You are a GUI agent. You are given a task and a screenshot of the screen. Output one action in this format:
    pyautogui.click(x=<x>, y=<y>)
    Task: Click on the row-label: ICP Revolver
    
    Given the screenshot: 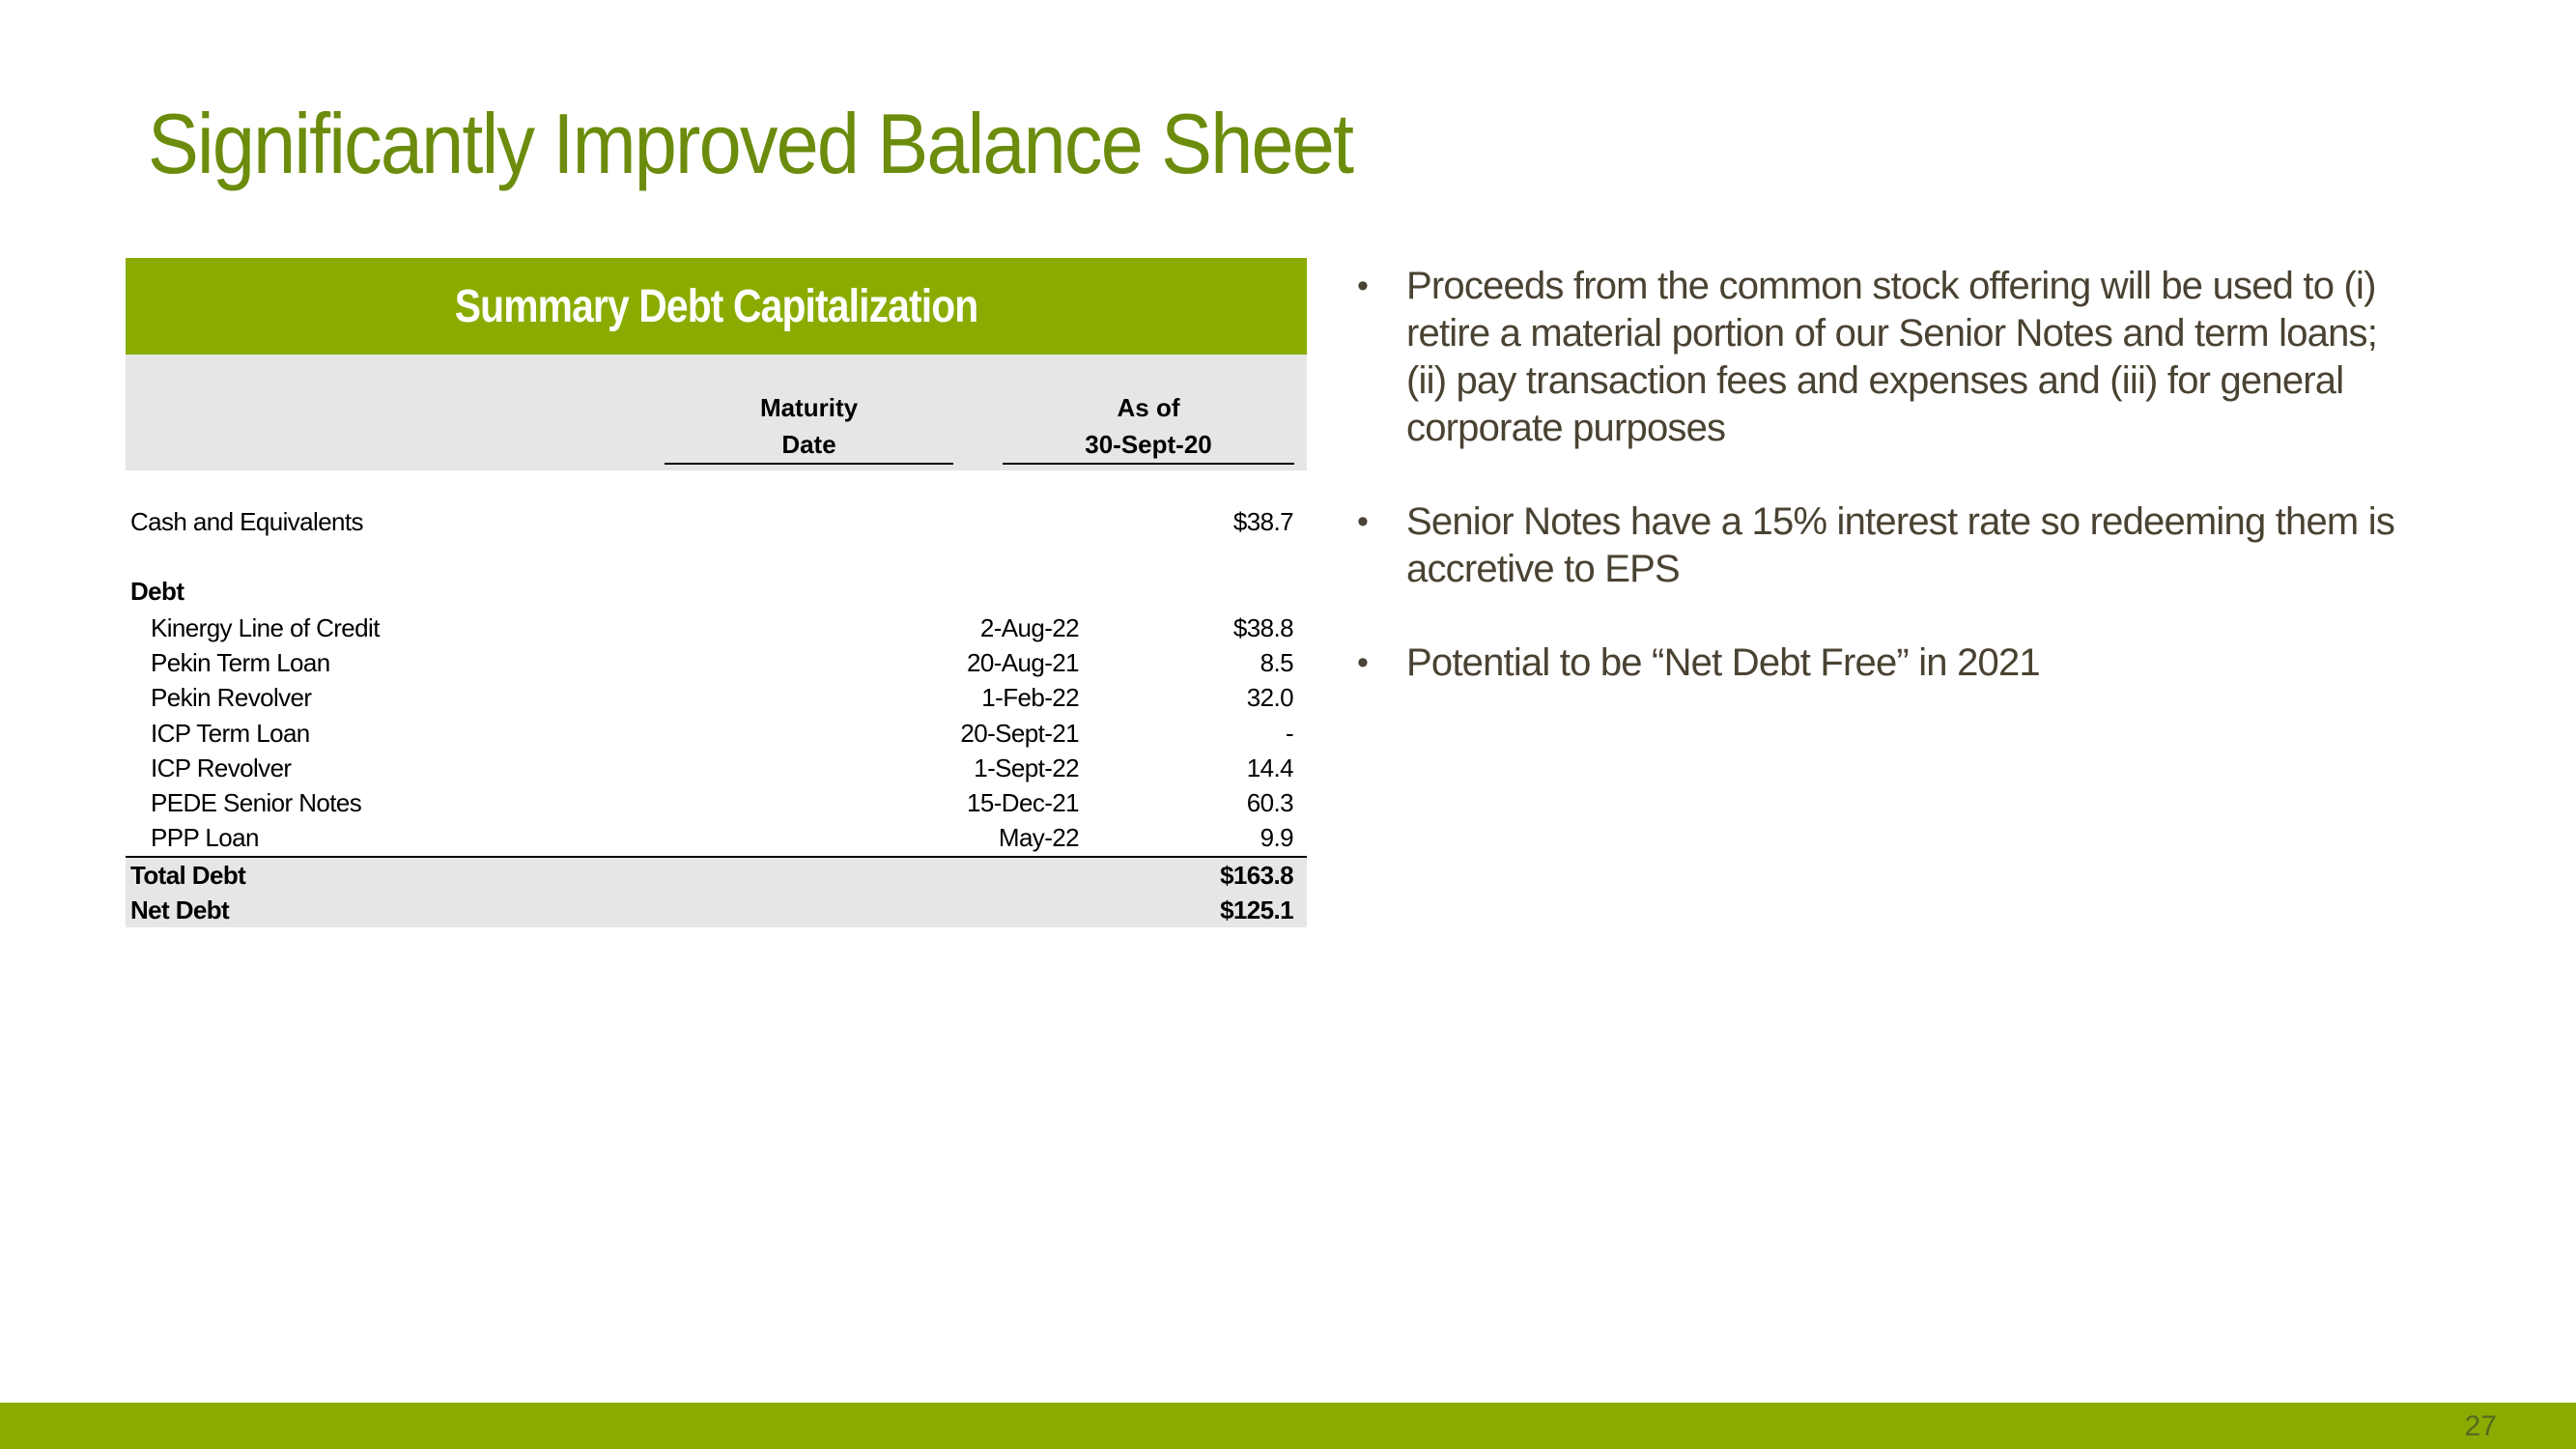 What is the action you would take?
    pyautogui.click(x=221, y=767)
    